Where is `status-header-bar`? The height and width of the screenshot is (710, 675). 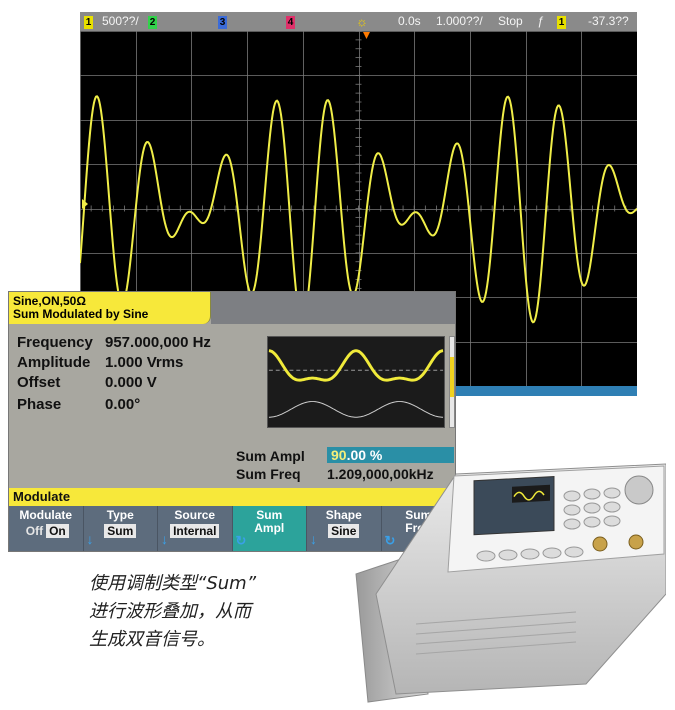
status-header-bar is located at coordinates (333, 308).